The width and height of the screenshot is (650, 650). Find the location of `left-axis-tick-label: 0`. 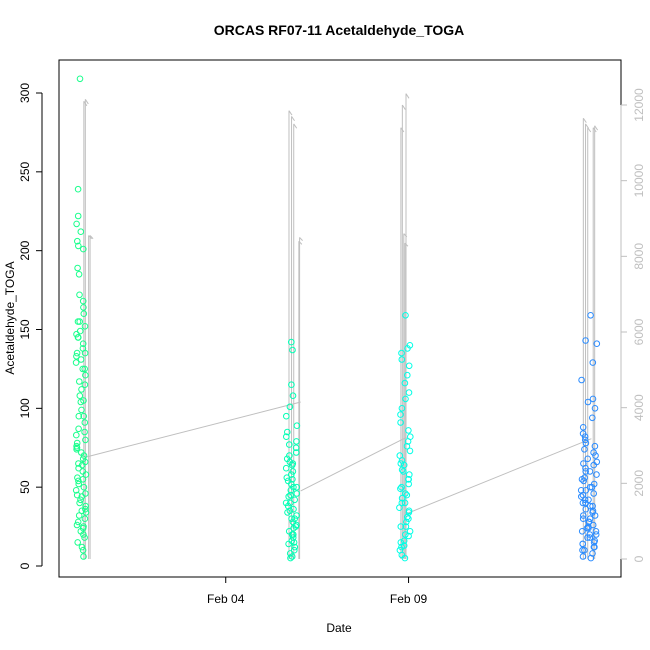

left-axis-tick-label: 0 is located at coordinates (25, 565).